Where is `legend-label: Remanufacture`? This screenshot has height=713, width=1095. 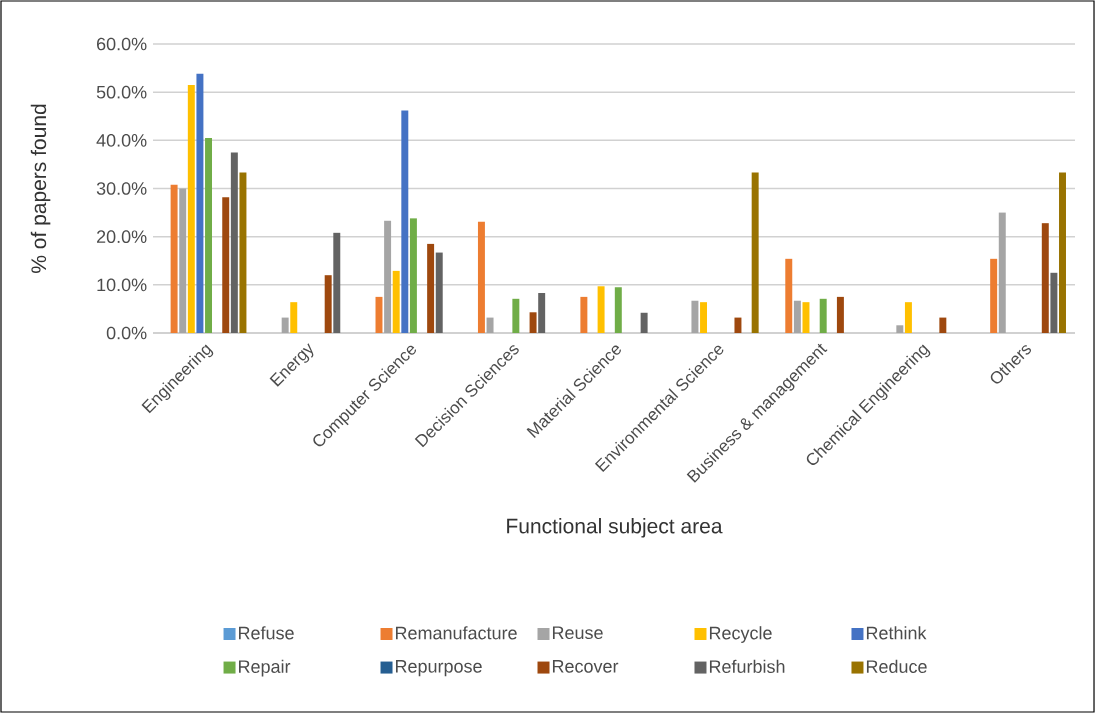 legend-label: Remanufacture is located at coordinates (456, 633).